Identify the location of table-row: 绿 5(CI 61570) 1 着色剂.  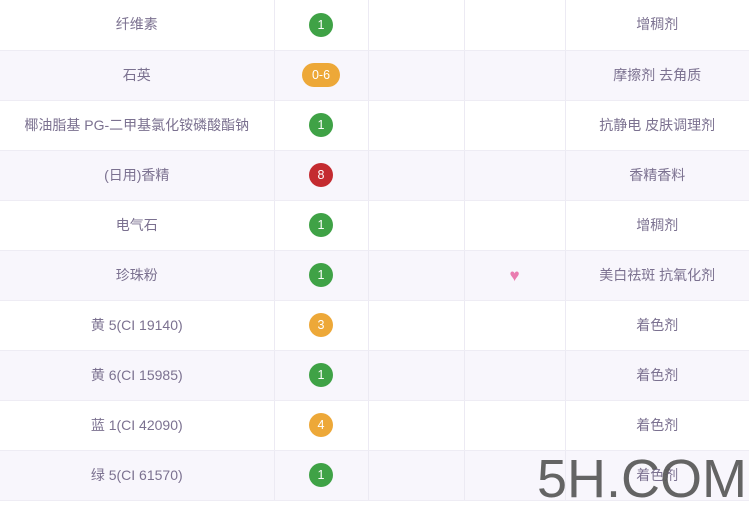
(374, 475).